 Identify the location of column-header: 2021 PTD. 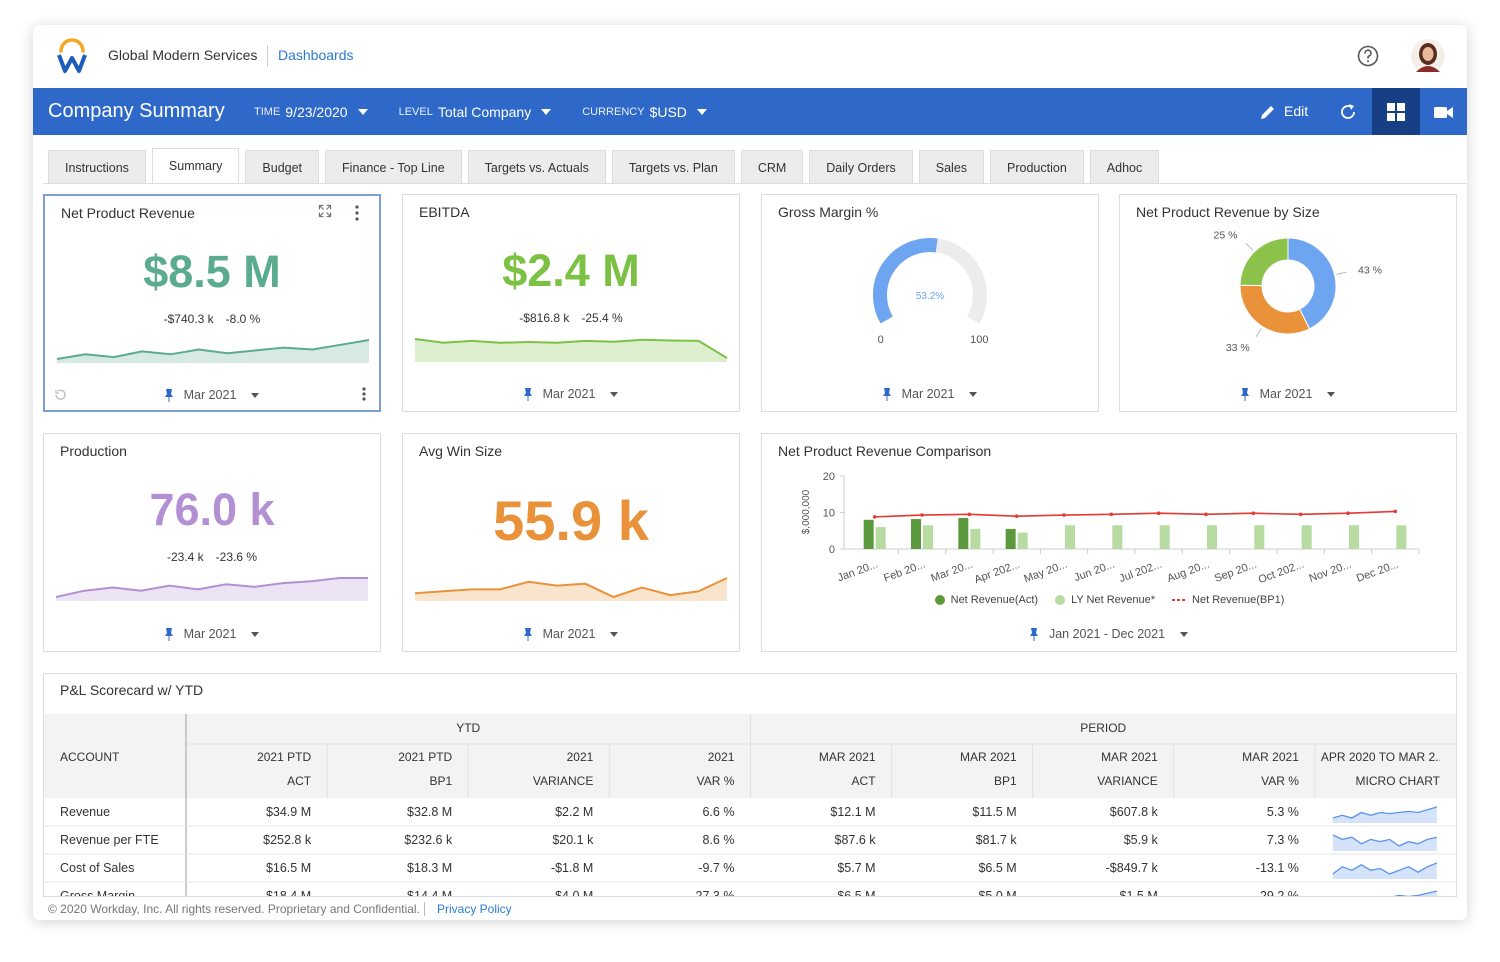
(392, 757).